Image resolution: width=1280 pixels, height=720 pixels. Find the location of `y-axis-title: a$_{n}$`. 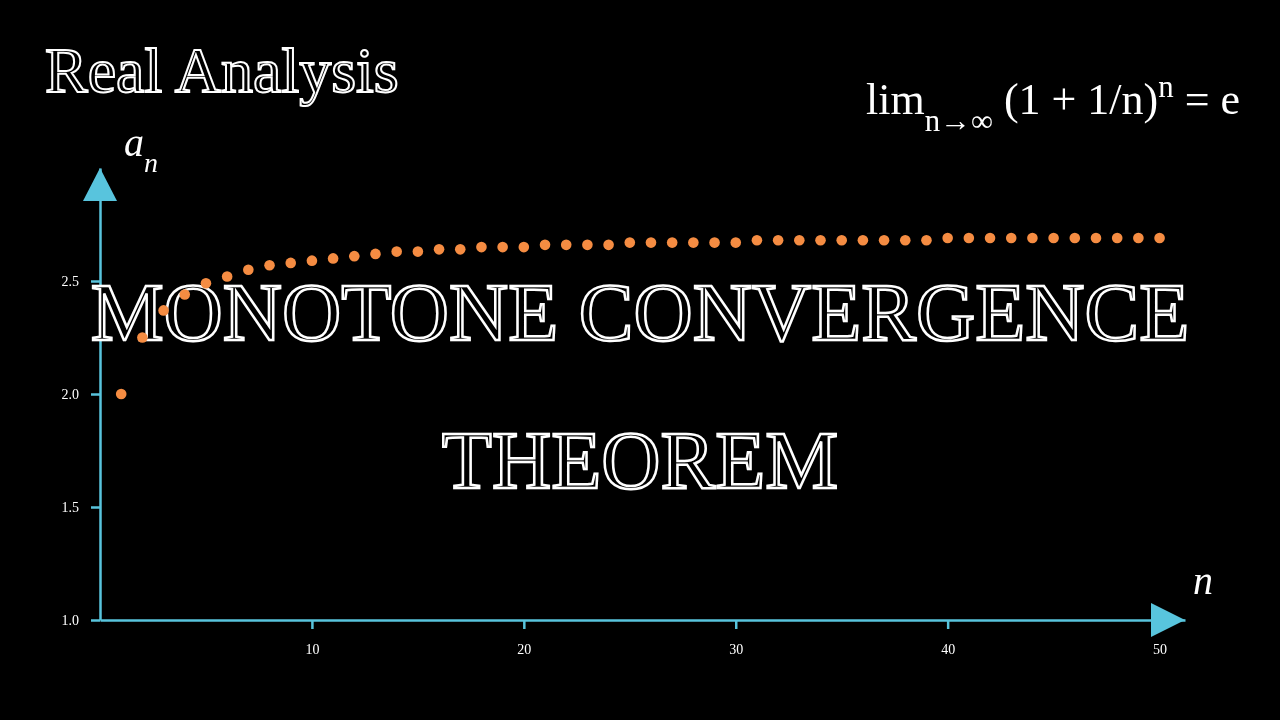

y-axis-title: a$_{n}$ is located at coordinates (141, 149).